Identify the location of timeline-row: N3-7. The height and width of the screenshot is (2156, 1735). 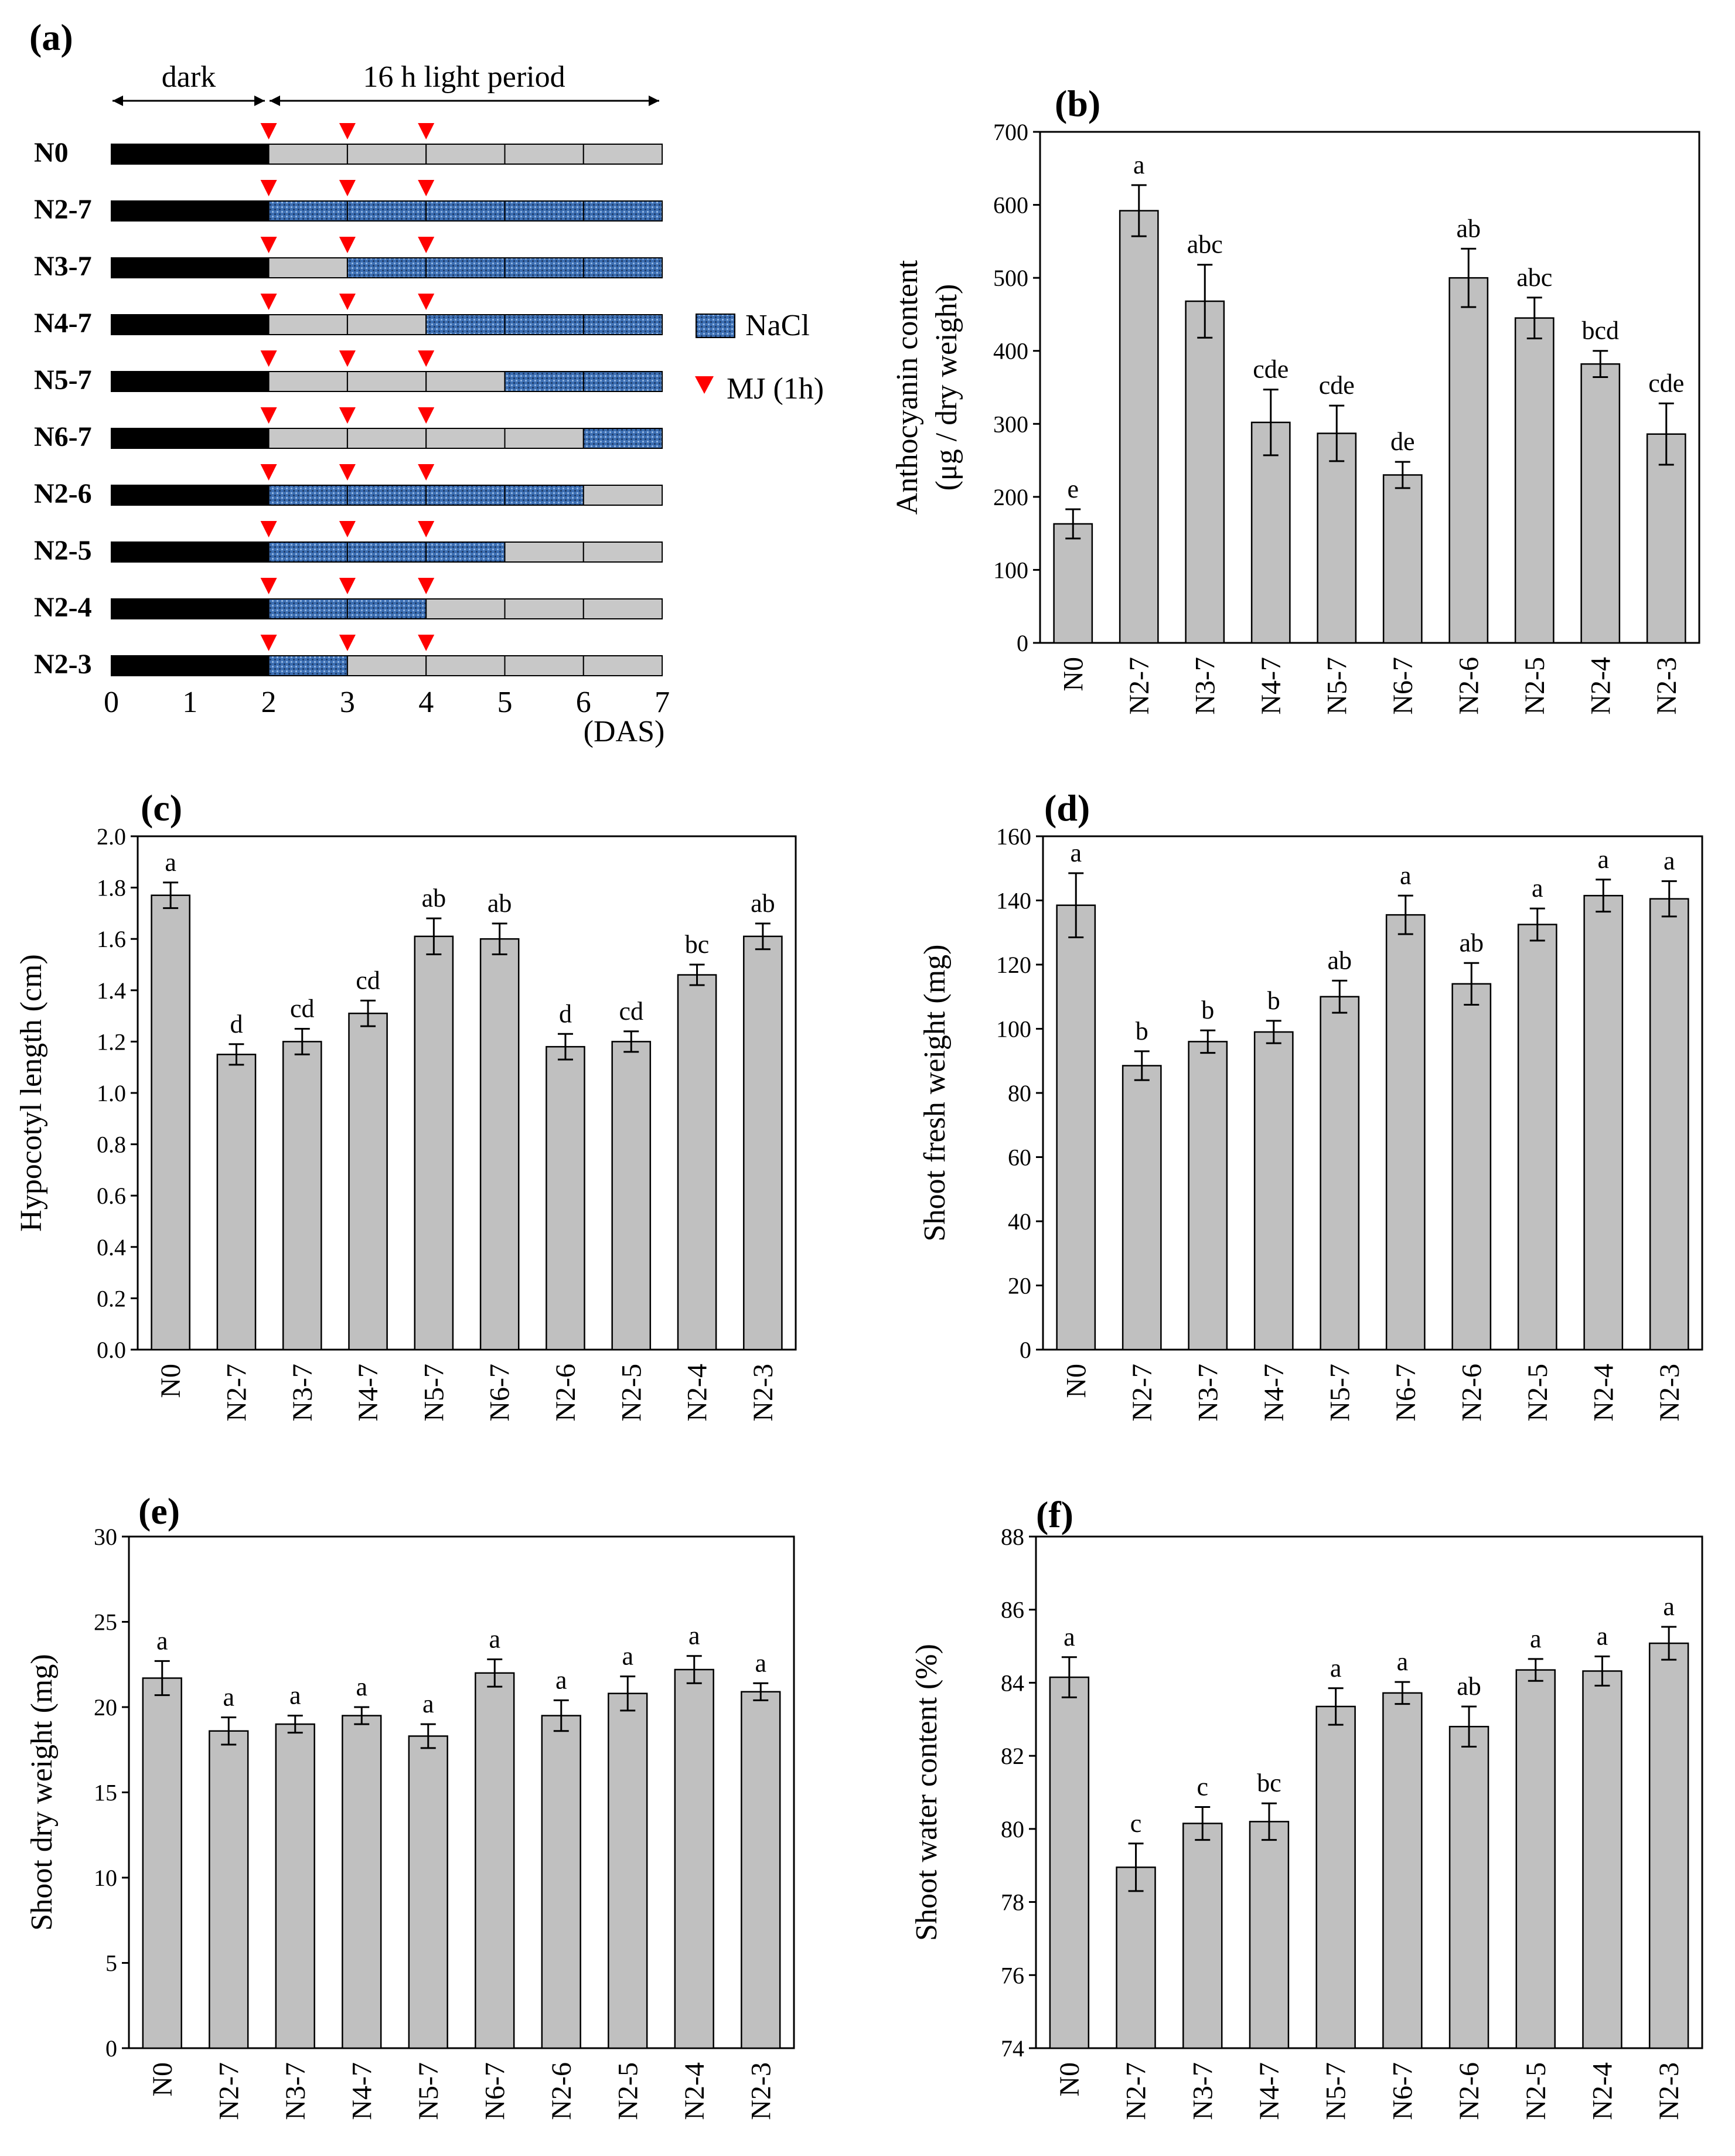
(348, 259).